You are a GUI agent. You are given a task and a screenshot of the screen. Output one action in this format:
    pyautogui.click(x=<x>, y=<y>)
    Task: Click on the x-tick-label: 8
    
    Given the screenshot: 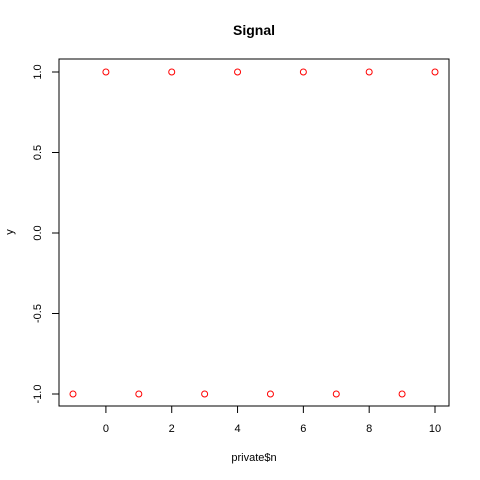 What is the action you would take?
    pyautogui.click(x=369, y=429)
    